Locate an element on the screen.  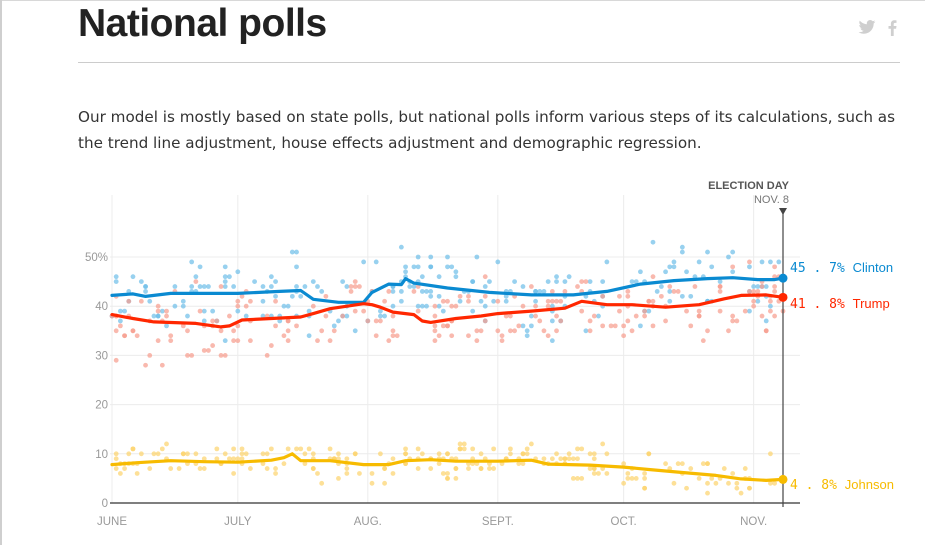
x-tick-label: AUG. is located at coordinates (368, 522).